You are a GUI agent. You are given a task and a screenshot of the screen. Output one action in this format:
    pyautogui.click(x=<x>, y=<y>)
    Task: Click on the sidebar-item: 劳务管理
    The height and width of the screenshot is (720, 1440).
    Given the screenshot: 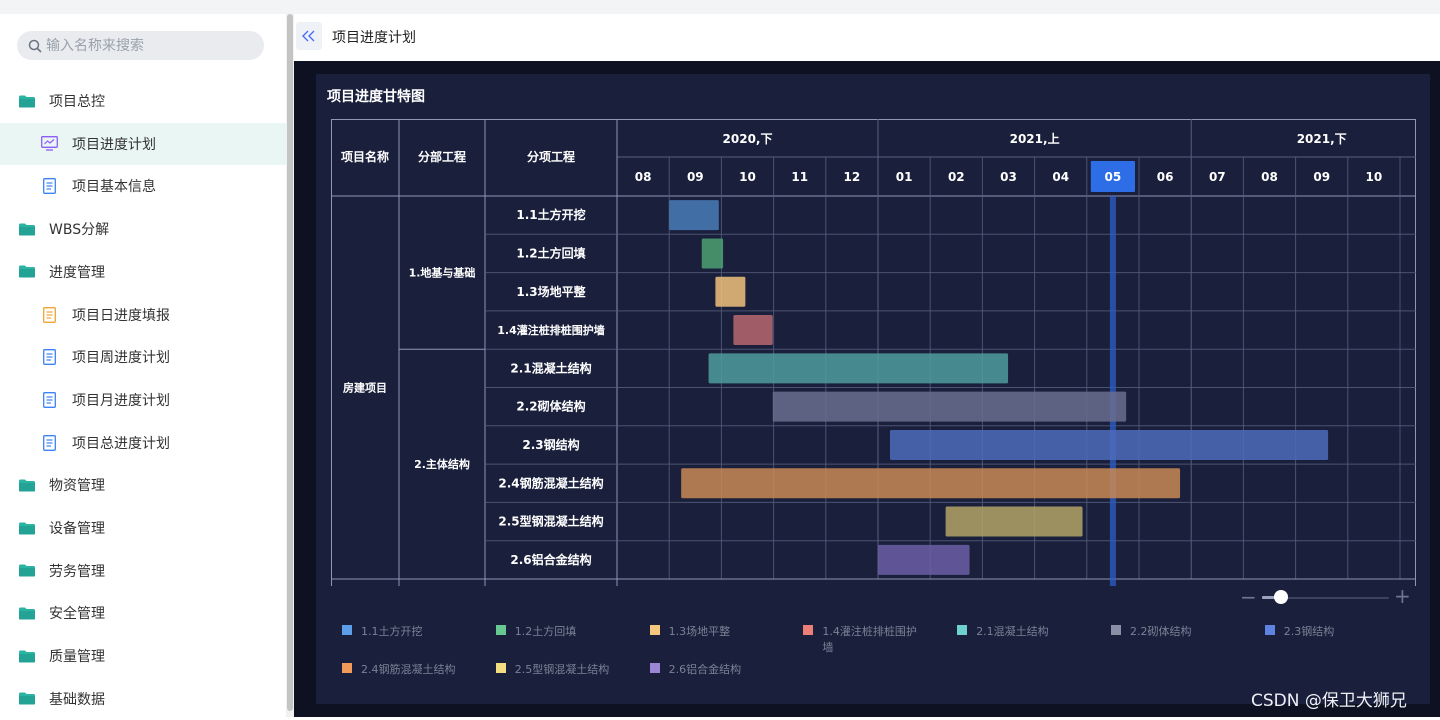 What is the action you would take?
    pyautogui.click(x=152, y=571)
    